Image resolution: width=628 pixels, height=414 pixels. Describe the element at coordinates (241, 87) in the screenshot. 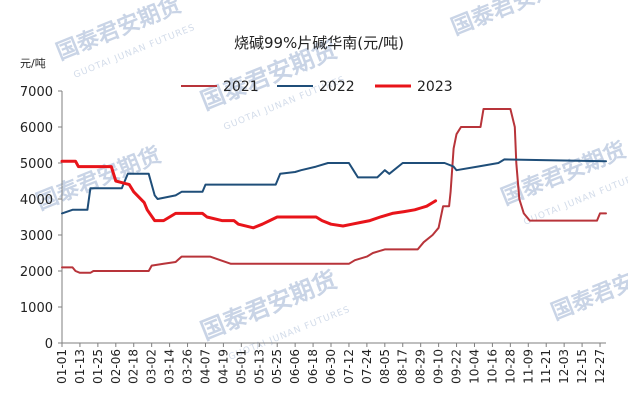

I see `legend-label-2021: 2021` at that location.